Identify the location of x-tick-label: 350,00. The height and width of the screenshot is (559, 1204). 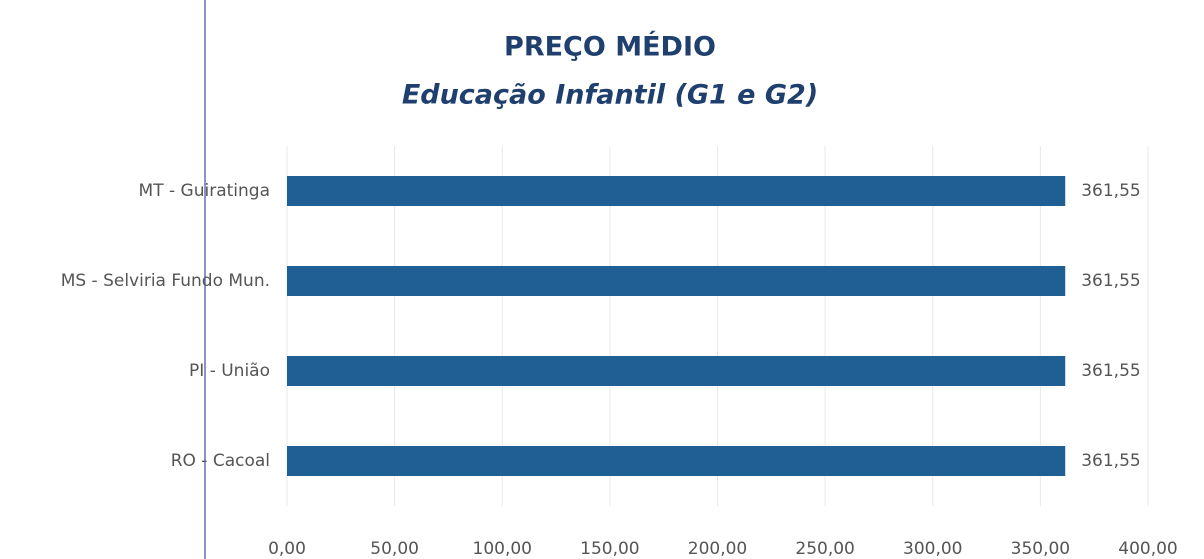
(1040, 549).